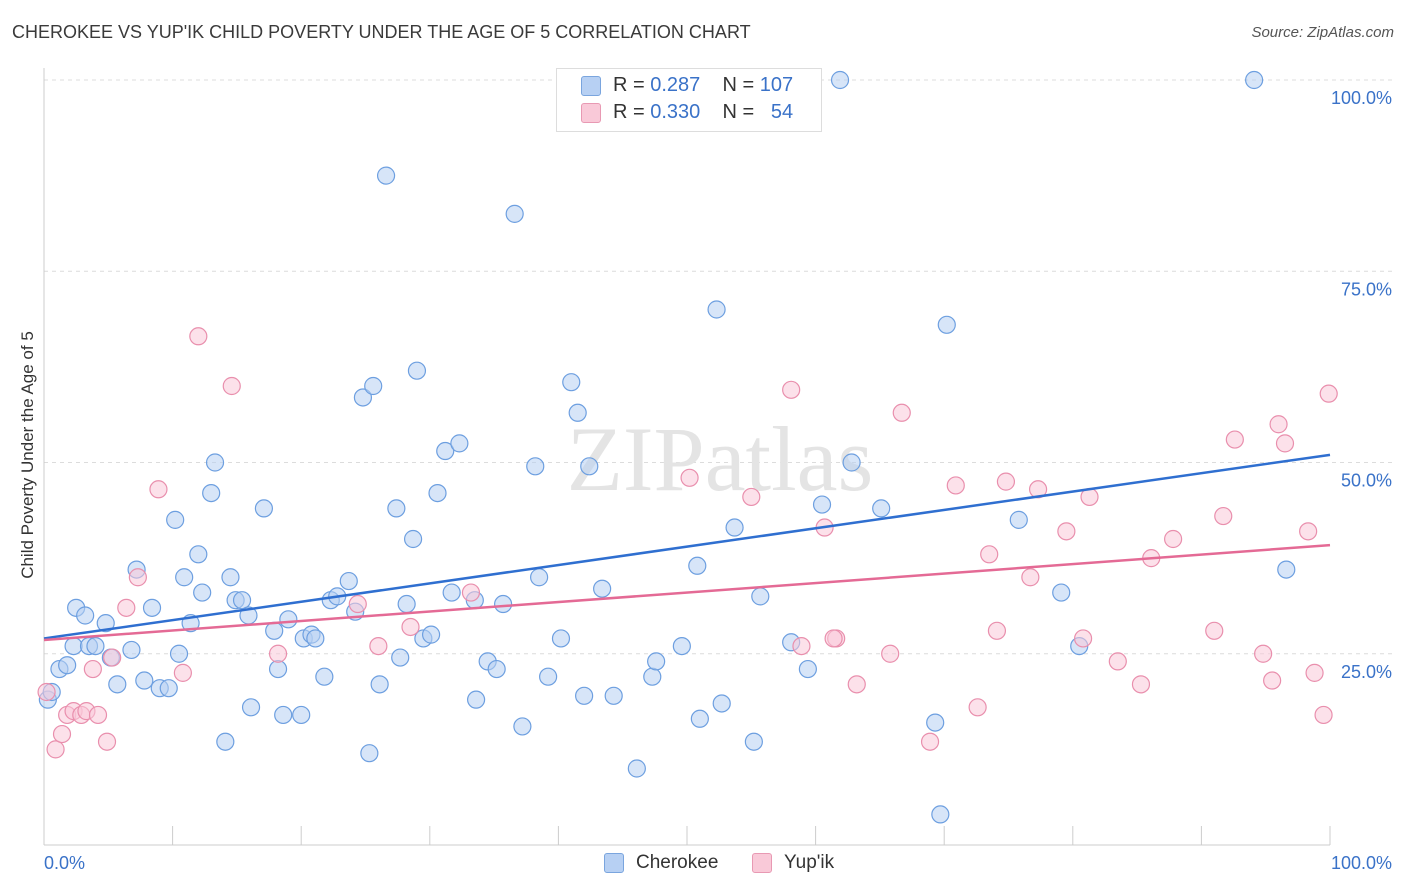  What do you see at coordinates (762, 863) in the screenshot?
I see `yupik-legend-swatch` at bounding box center [762, 863].